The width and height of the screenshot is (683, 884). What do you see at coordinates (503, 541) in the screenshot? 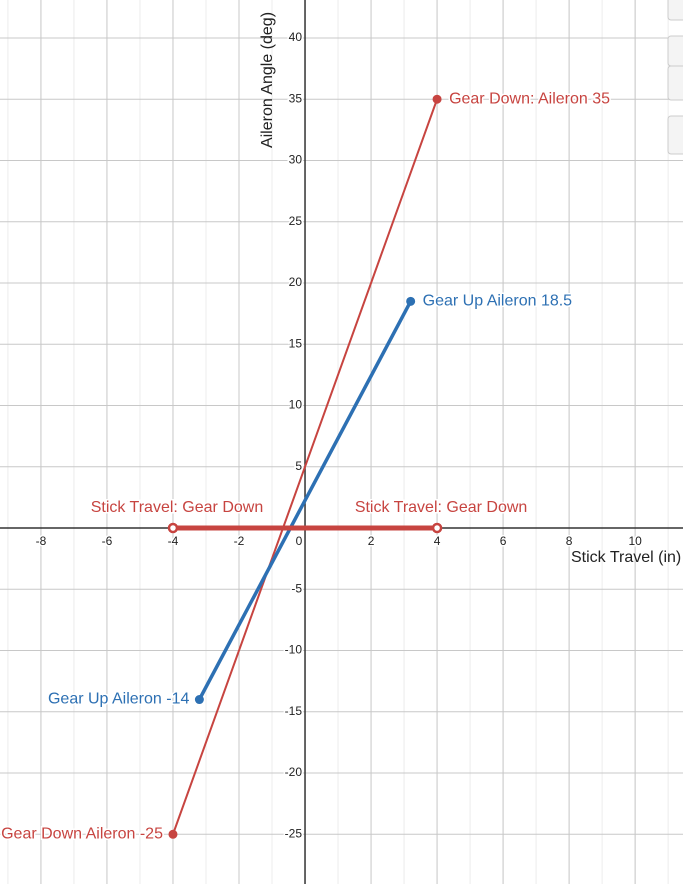
I see `x-tick-label: 6` at bounding box center [503, 541].